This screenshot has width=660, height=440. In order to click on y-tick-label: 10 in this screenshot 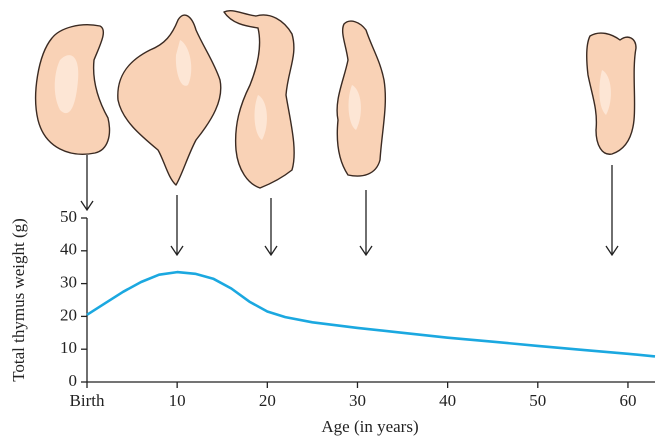, I will do `click(68, 347)`.